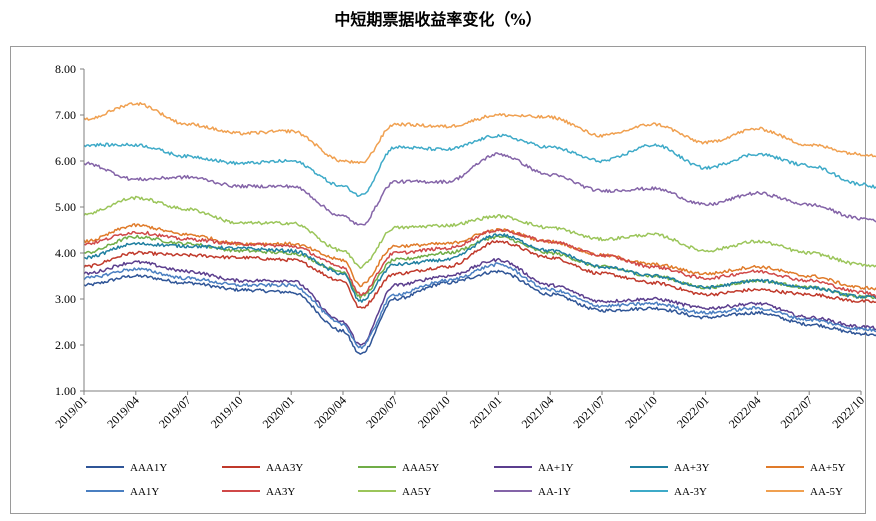 The height and width of the screenshot is (521, 876). What do you see at coordinates (65, 253) in the screenshot?
I see `y-tick-label: 4.00` at bounding box center [65, 253].